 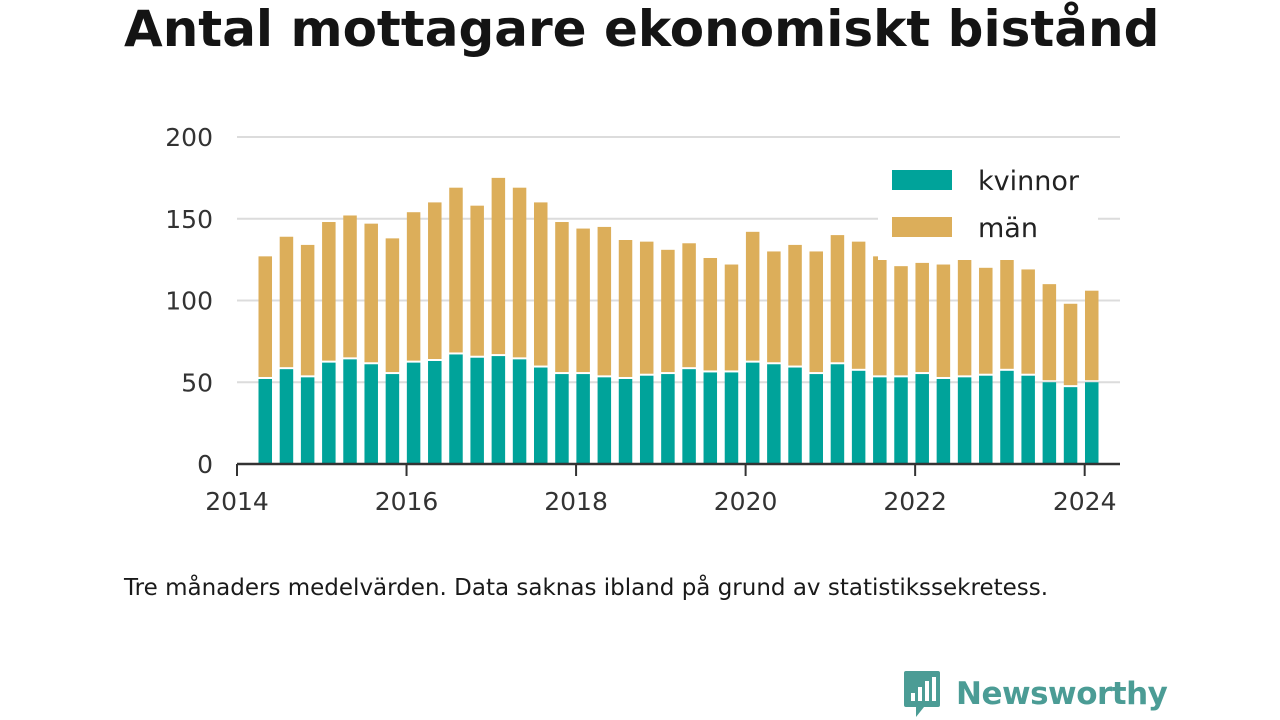 What do you see at coordinates (642, 29) in the screenshot?
I see `chart-title: Antal mottagare ekonomiskt bistånd` at bounding box center [642, 29].